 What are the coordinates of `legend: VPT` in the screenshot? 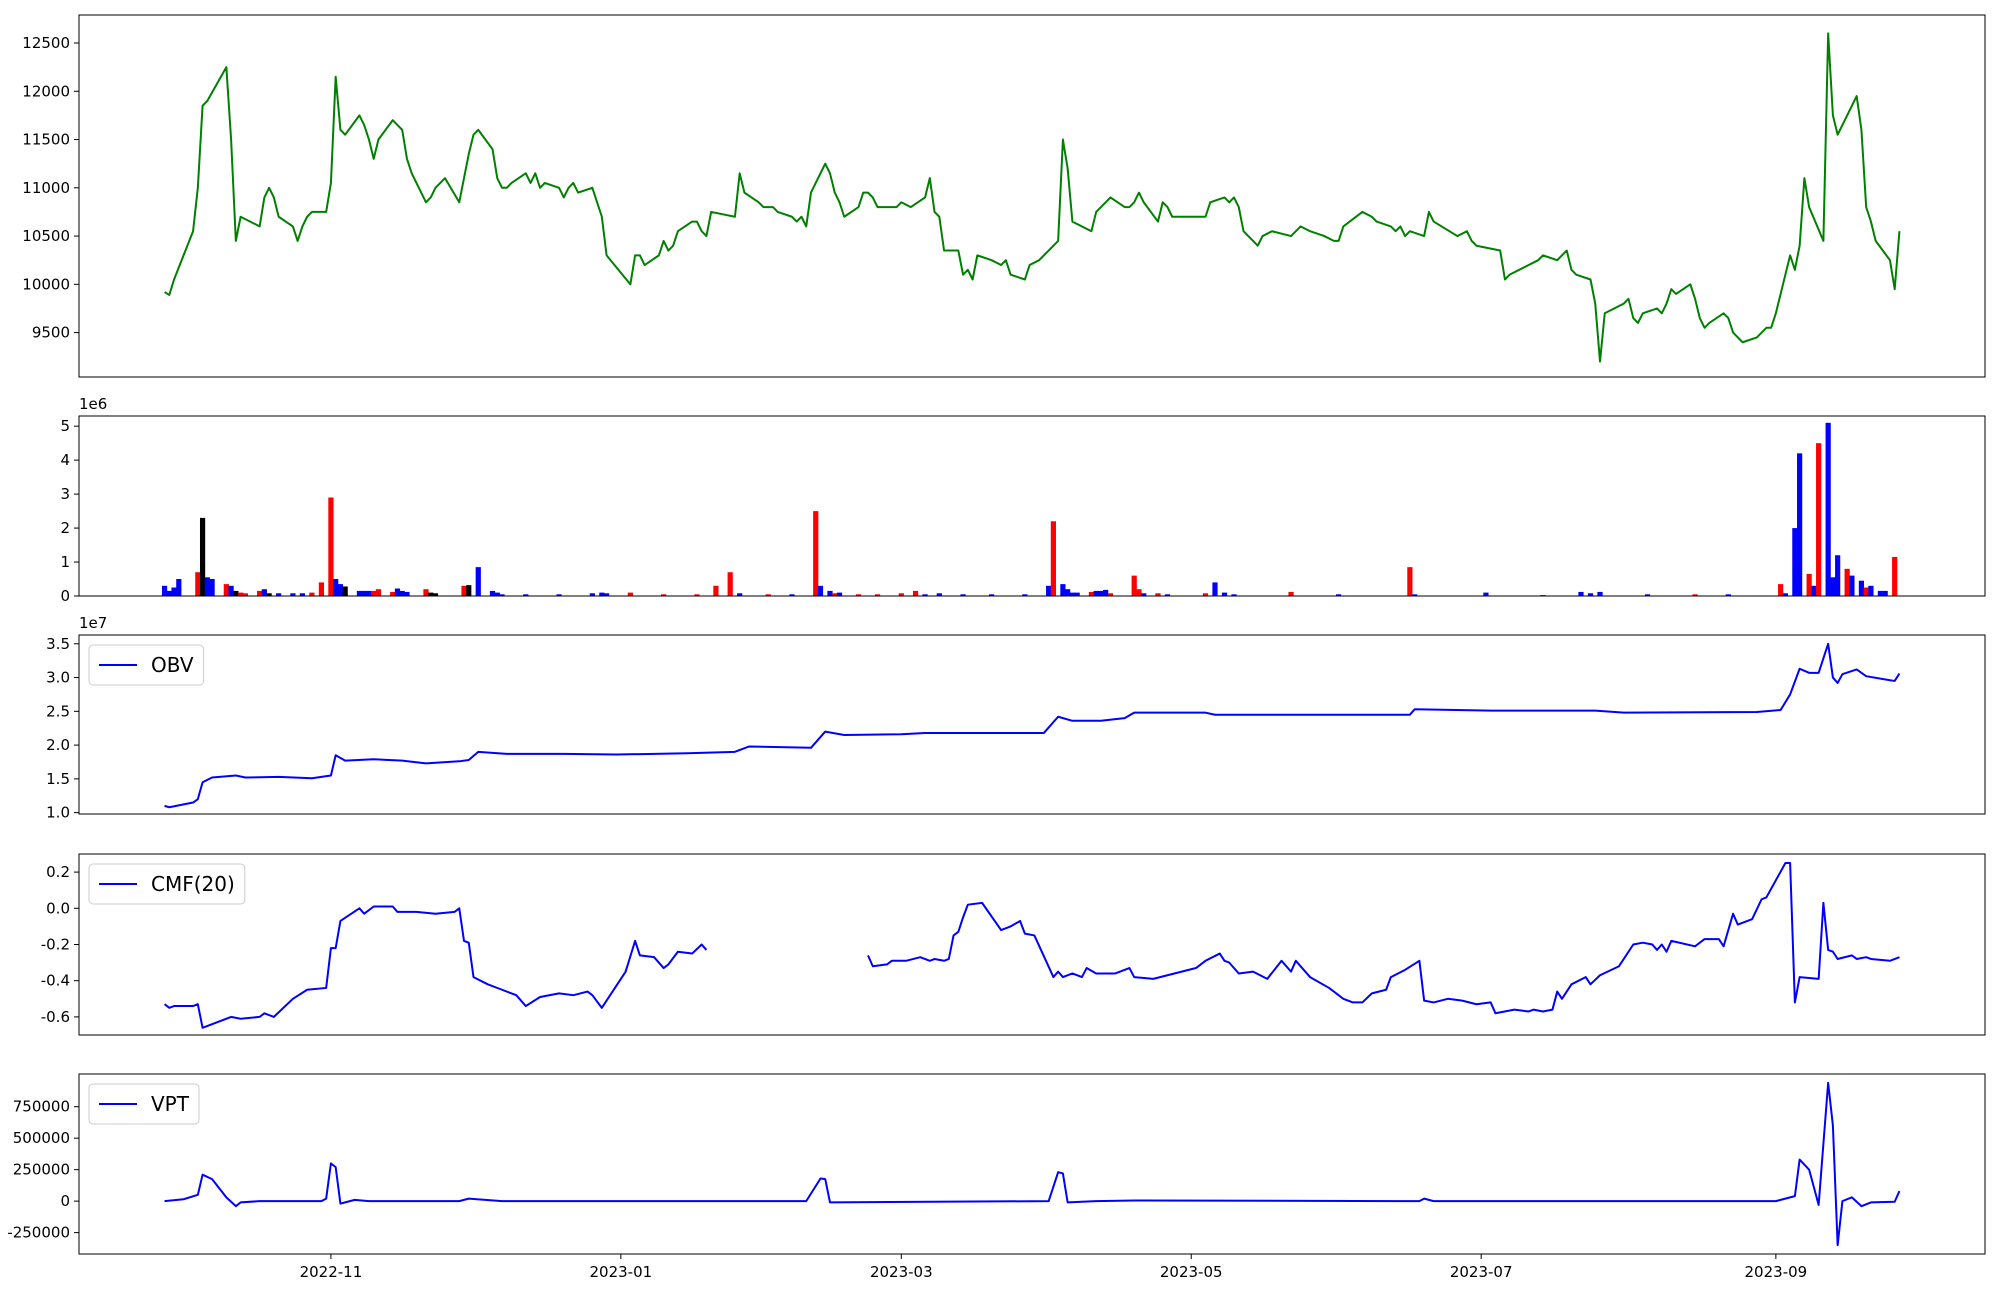 It's located at (144, 1104).